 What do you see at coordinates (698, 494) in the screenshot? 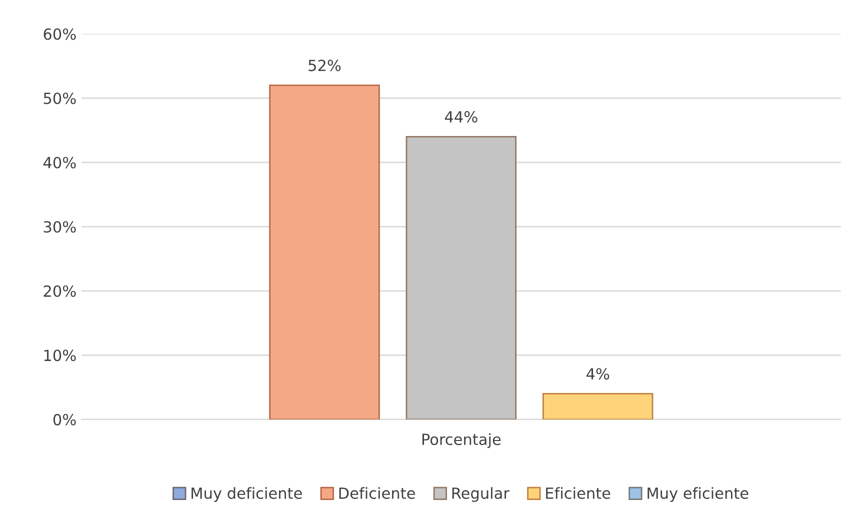
I see `legend-label: Muy eficiente` at bounding box center [698, 494].